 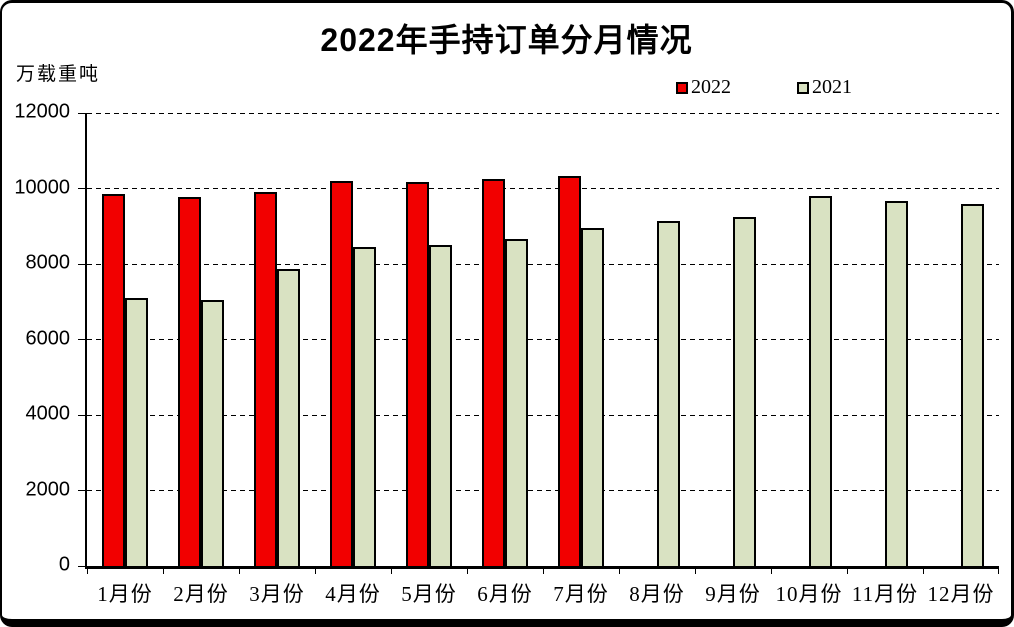 I want to click on bar-2022-4月份, so click(x=341, y=373).